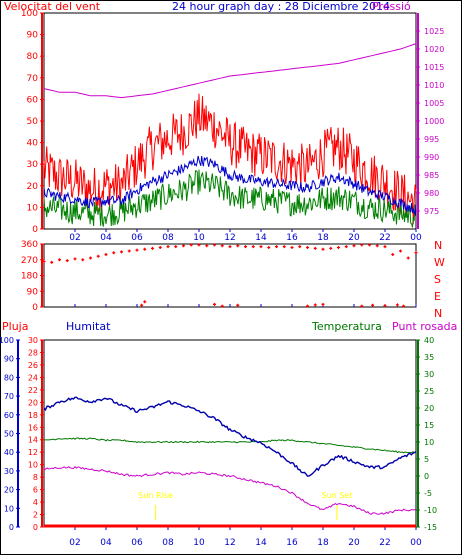  What do you see at coordinates (9, 359) in the screenshot?
I see `humidity-tick-label: 90` at bounding box center [9, 359].